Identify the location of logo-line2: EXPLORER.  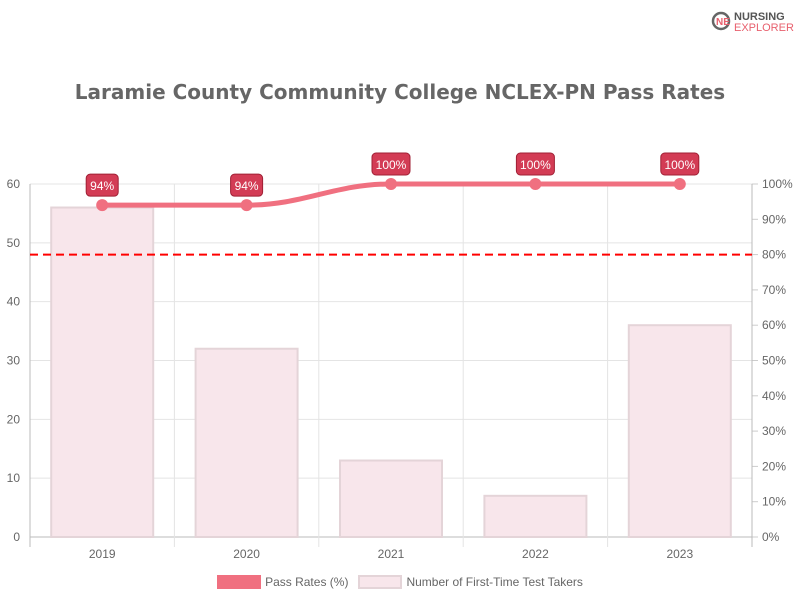
(764, 28).